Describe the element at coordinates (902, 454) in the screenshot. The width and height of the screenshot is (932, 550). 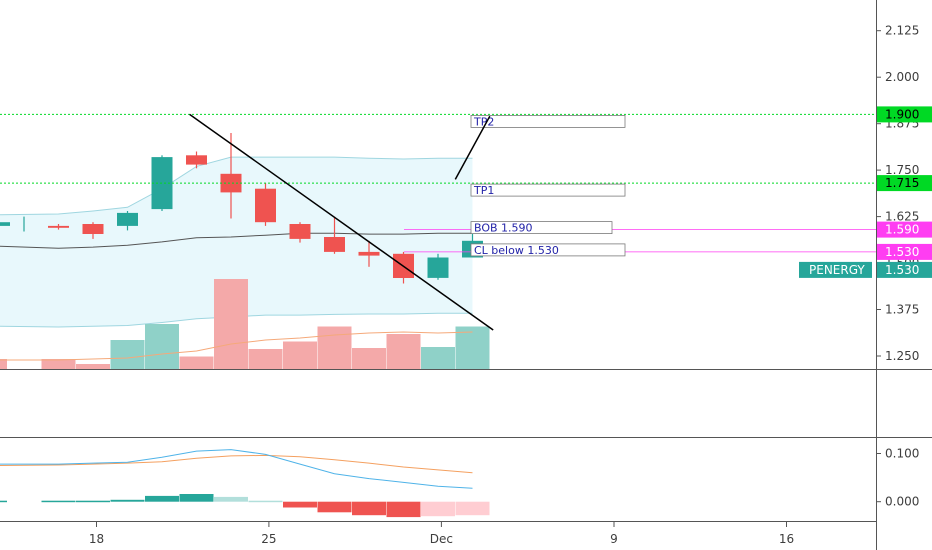
I see `macd-tick-label: 0.100` at that location.